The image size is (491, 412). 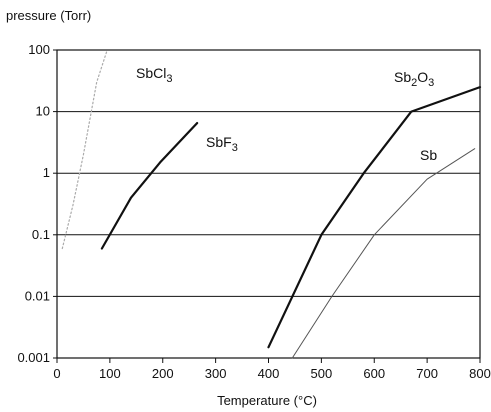 What do you see at coordinates (39, 49) in the screenshot?
I see `y-tick-label: 100` at bounding box center [39, 49].